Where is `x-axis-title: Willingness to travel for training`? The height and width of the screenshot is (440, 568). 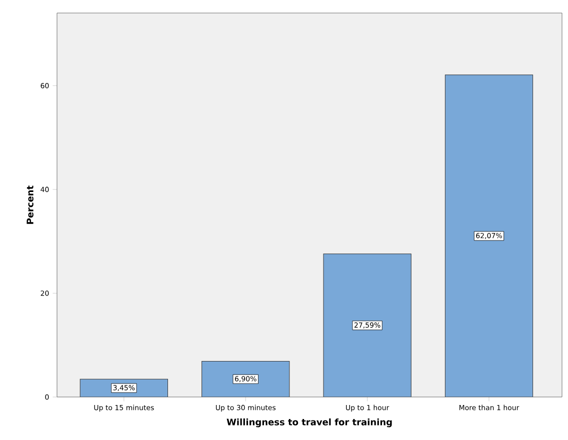 x-axis-title: Willingness to travel for training is located at coordinates (309, 423).